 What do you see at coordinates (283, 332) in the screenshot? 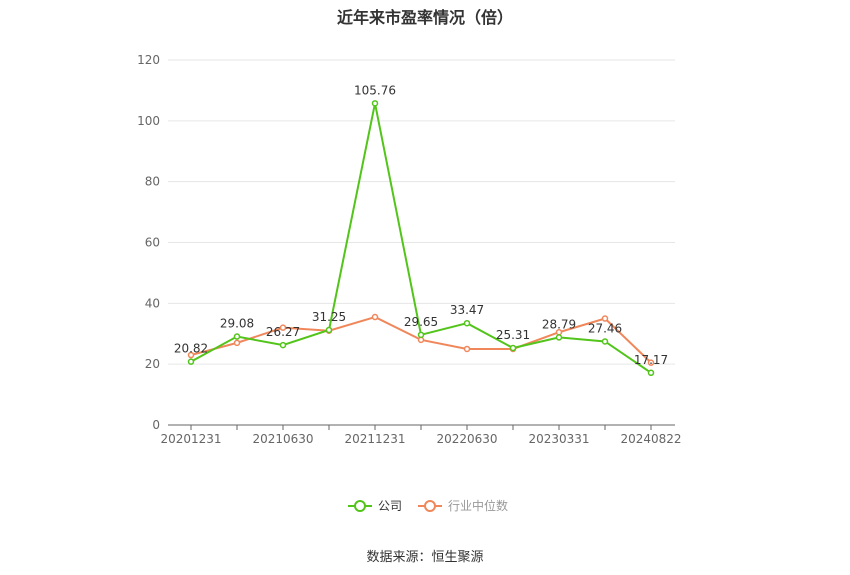
I see `data-label: 26.27` at bounding box center [283, 332].